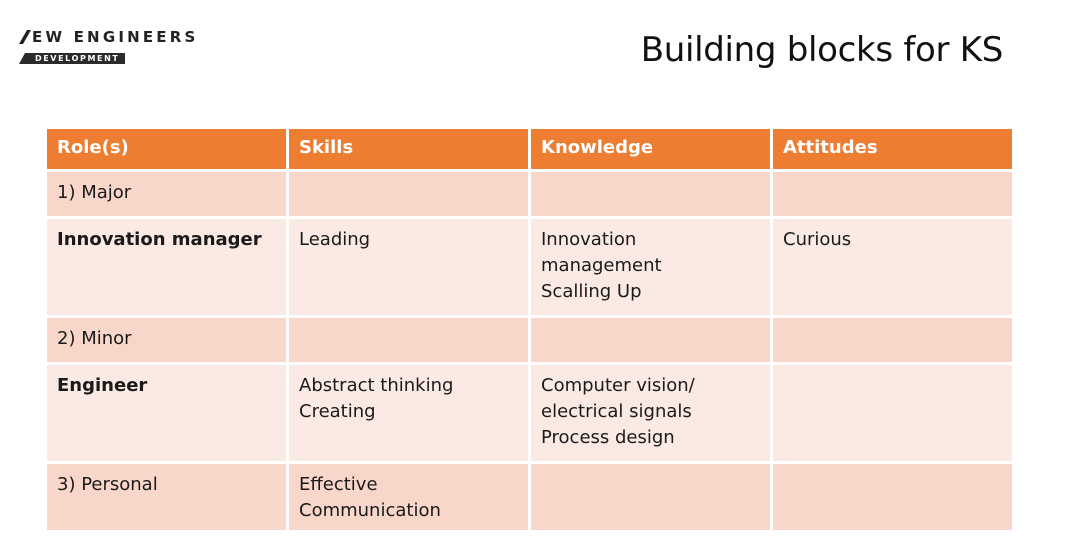 The width and height of the screenshot is (1067, 541). I want to click on table-header-row: Role(s) Skills Knowledge Attitudes, so click(529, 149).